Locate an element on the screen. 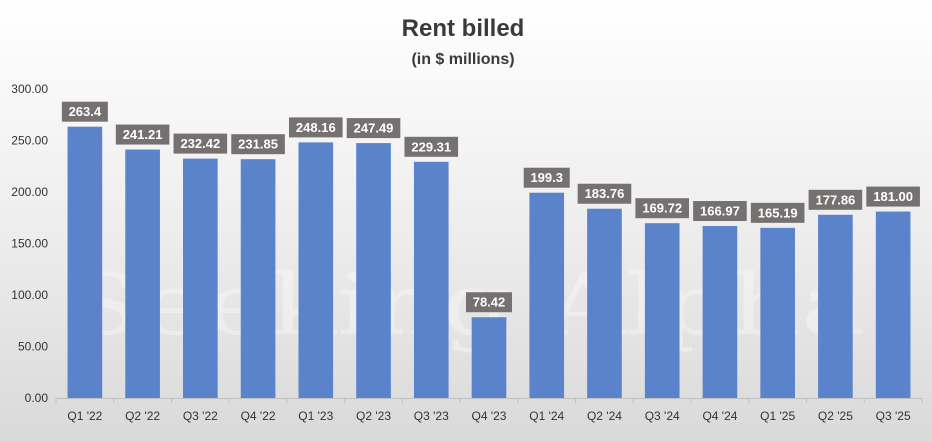 This screenshot has height=442, width=932. data-label: 232.42 is located at coordinates (200, 143).